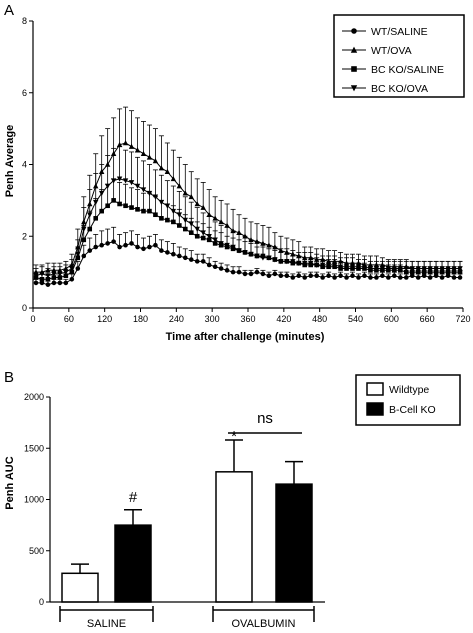 The height and width of the screenshot is (633, 473). I want to click on bar-b-cell-ko-ovalbumin, so click(294, 543).